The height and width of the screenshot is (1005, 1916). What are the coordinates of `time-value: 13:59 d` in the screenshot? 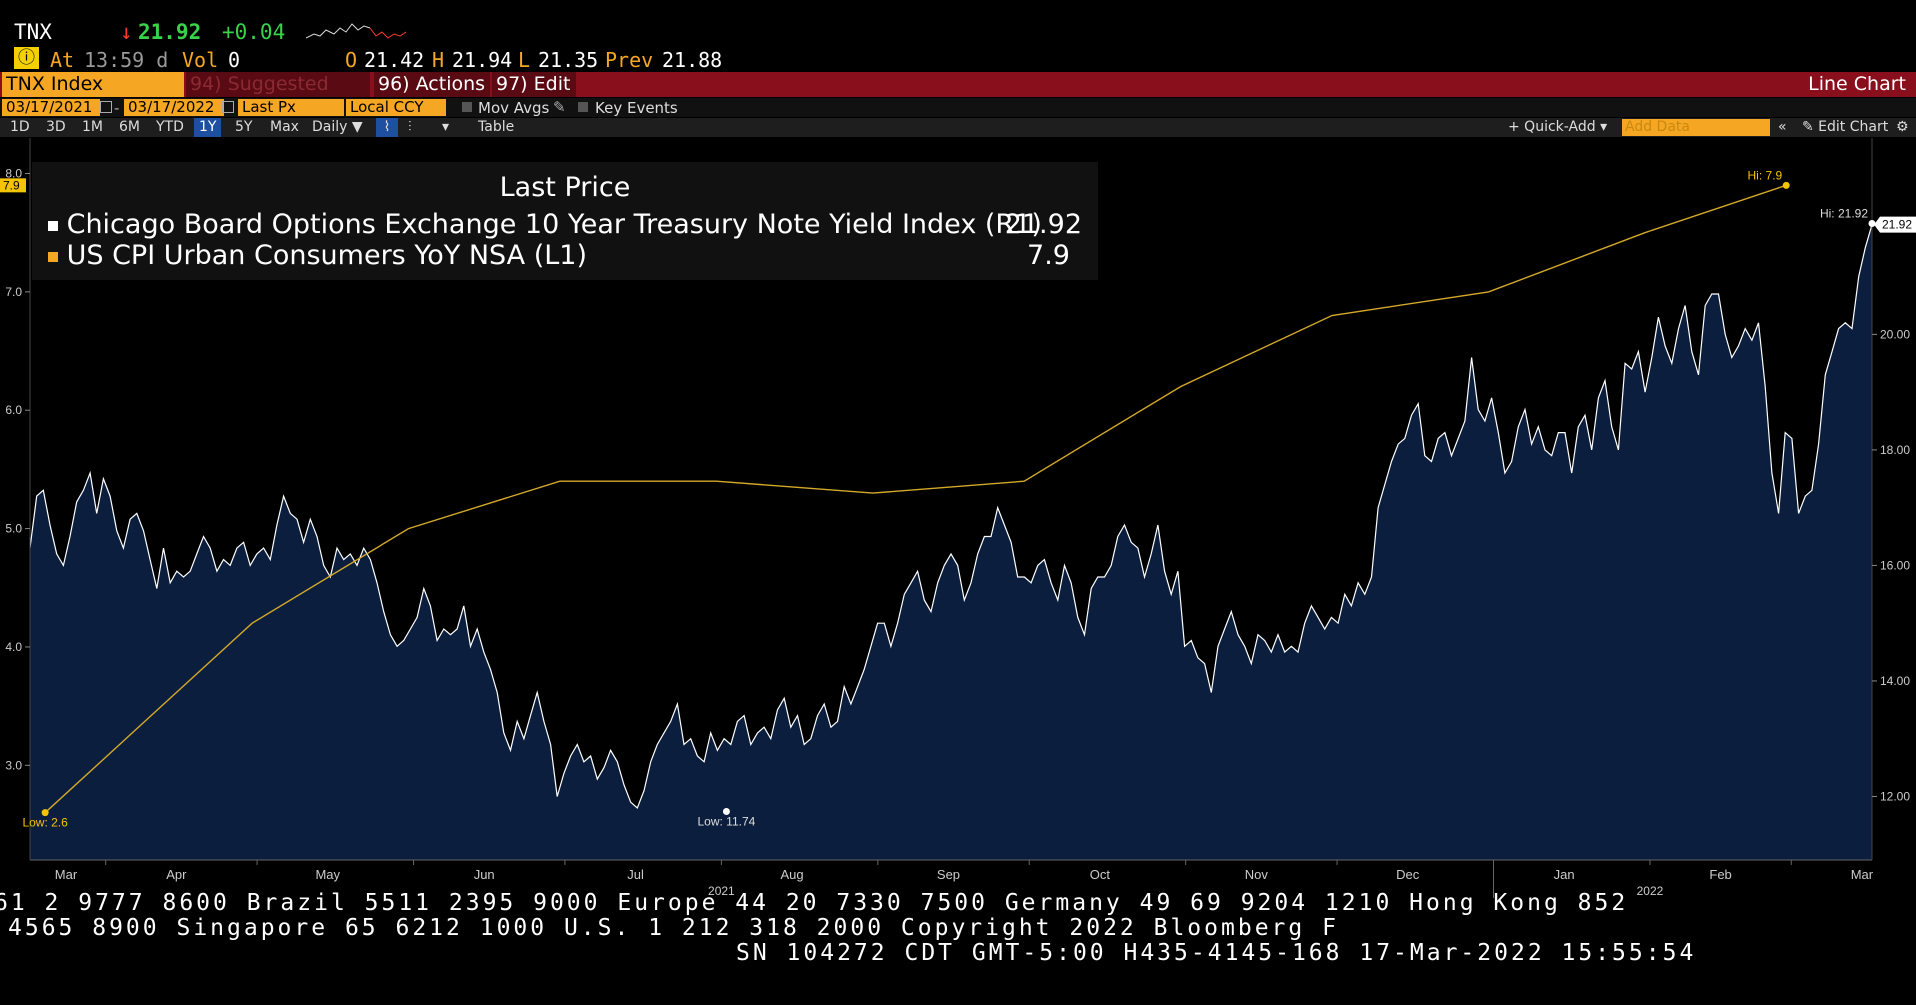 It's located at (126, 60).